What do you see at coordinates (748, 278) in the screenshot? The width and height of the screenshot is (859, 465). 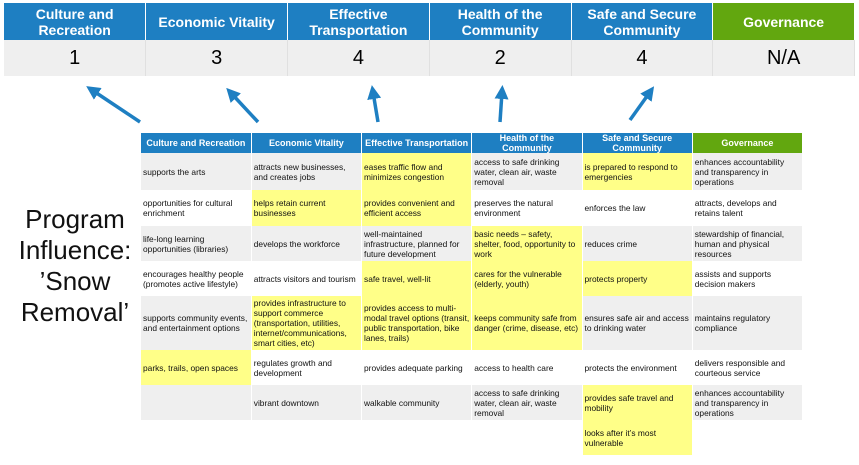 I see `table-cell: assists and supports decision makers` at bounding box center [748, 278].